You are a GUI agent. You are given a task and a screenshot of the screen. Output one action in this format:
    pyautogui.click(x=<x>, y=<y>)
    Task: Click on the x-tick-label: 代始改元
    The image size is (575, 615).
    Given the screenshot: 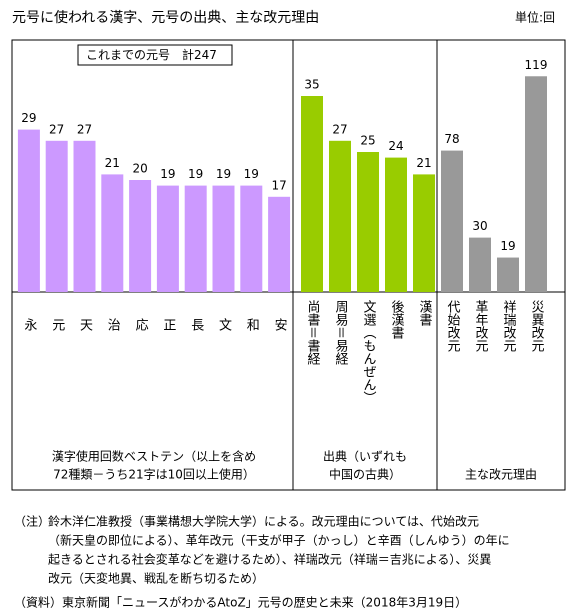 What is the action you would take?
    pyautogui.click(x=453, y=326)
    